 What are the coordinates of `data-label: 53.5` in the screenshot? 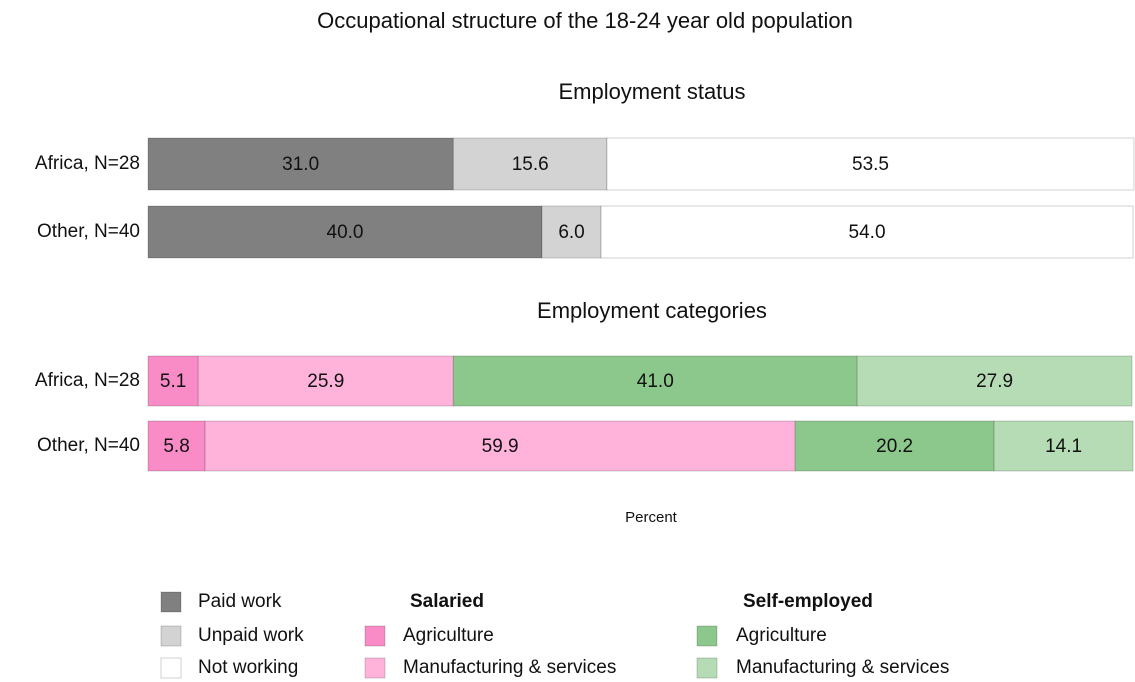 It's located at (870, 164).